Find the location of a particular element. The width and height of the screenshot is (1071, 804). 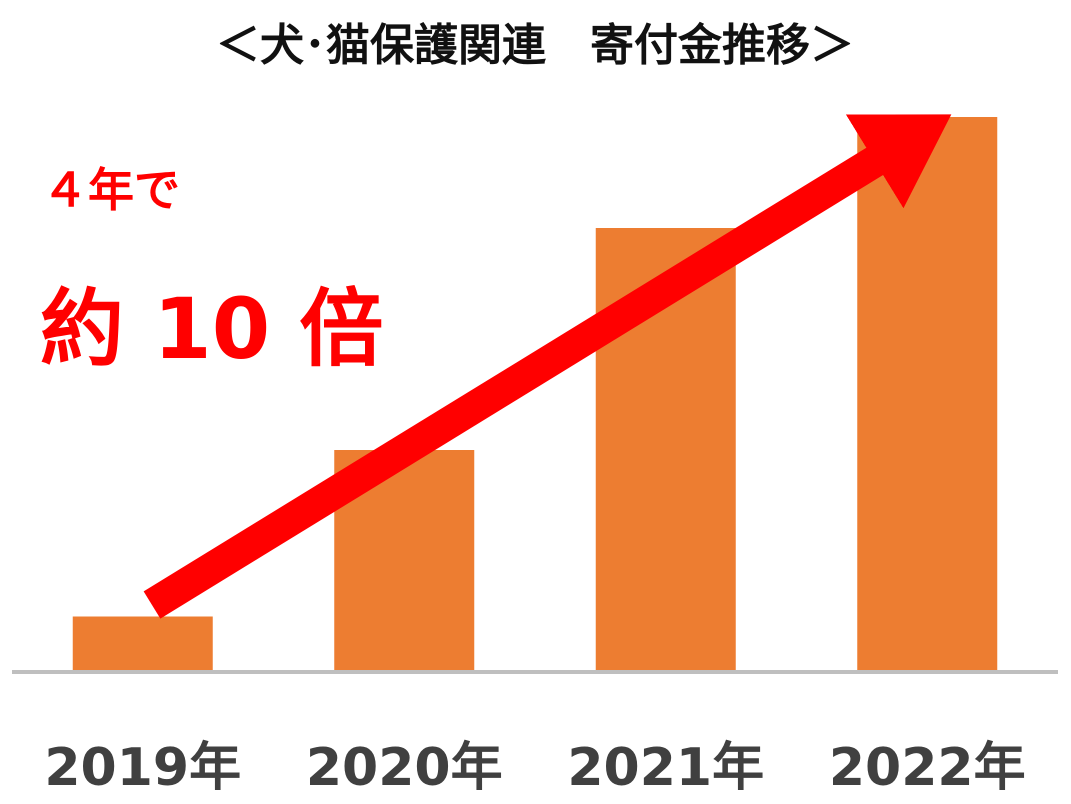

x-tick-label: 2020年 is located at coordinates (404, 768).